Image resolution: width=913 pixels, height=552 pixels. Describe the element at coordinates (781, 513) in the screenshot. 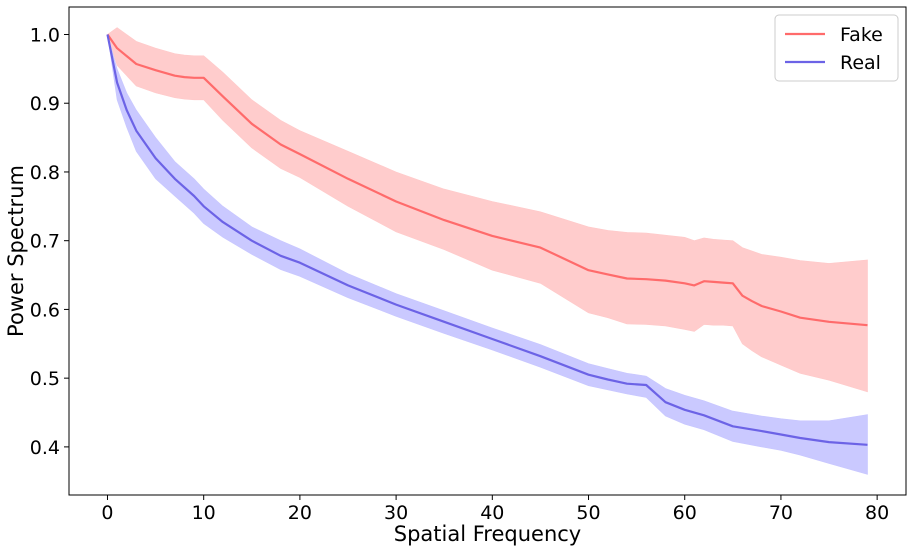

I see `x-tick-label: 70` at that location.